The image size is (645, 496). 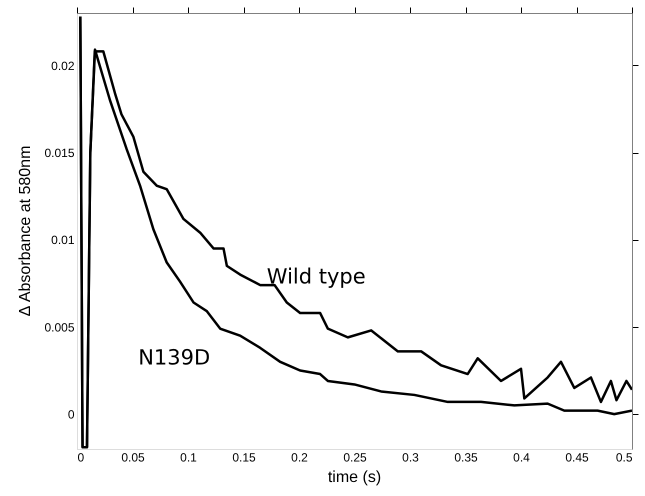 I want to click on x-tick-label: 0.3, so click(x=411, y=457).